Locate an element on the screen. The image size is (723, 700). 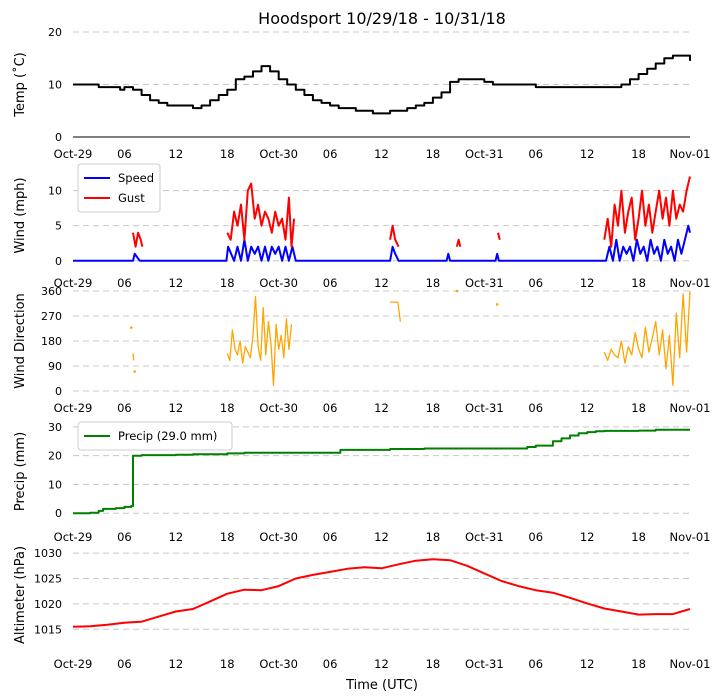
precip-xtick-label: Oct-30 is located at coordinates (278, 537).